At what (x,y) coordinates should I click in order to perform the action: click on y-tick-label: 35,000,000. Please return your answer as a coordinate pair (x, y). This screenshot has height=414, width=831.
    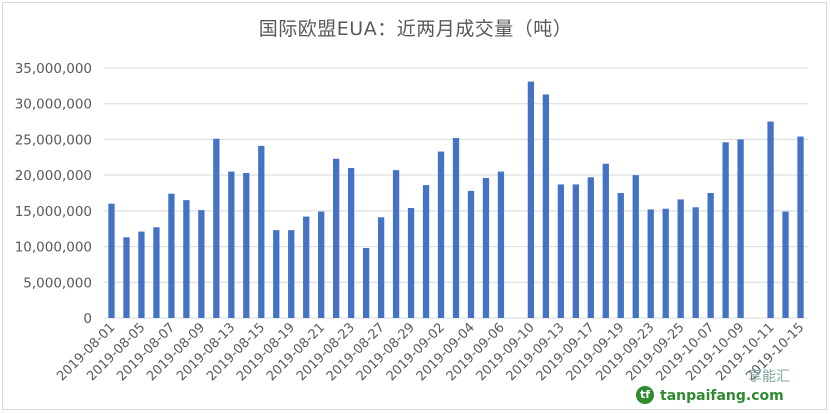
    Looking at the image, I should click on (53, 69).